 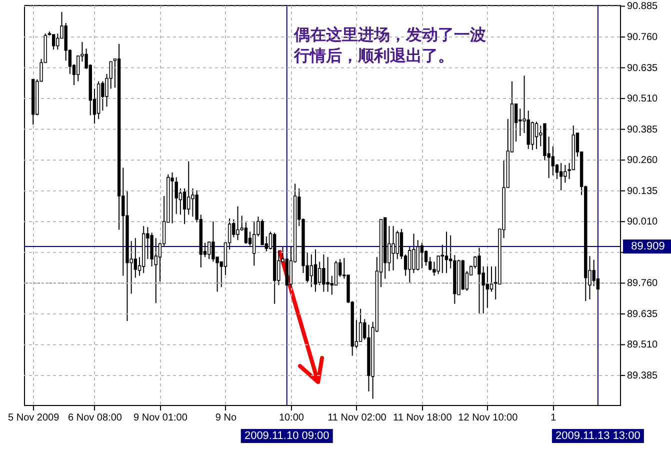 What do you see at coordinates (642, 160) in the screenshot?
I see `y-tick-label: 90.260` at bounding box center [642, 160].